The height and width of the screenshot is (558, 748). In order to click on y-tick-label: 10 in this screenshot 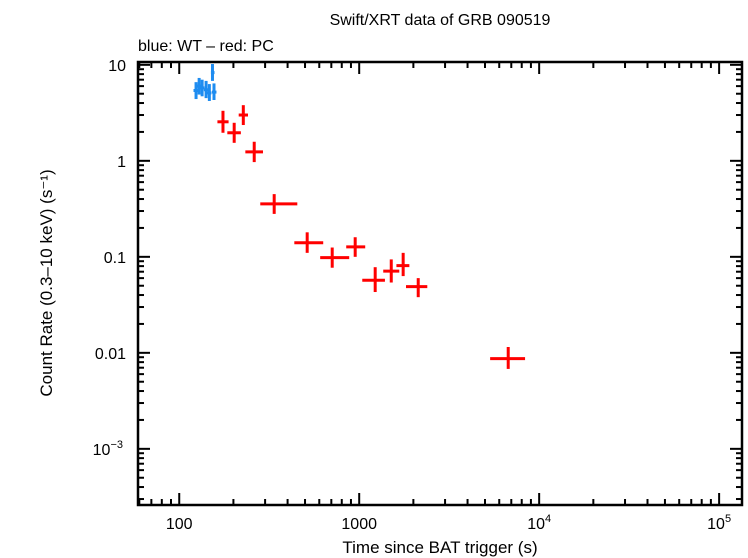, I will do `click(117, 66)`.